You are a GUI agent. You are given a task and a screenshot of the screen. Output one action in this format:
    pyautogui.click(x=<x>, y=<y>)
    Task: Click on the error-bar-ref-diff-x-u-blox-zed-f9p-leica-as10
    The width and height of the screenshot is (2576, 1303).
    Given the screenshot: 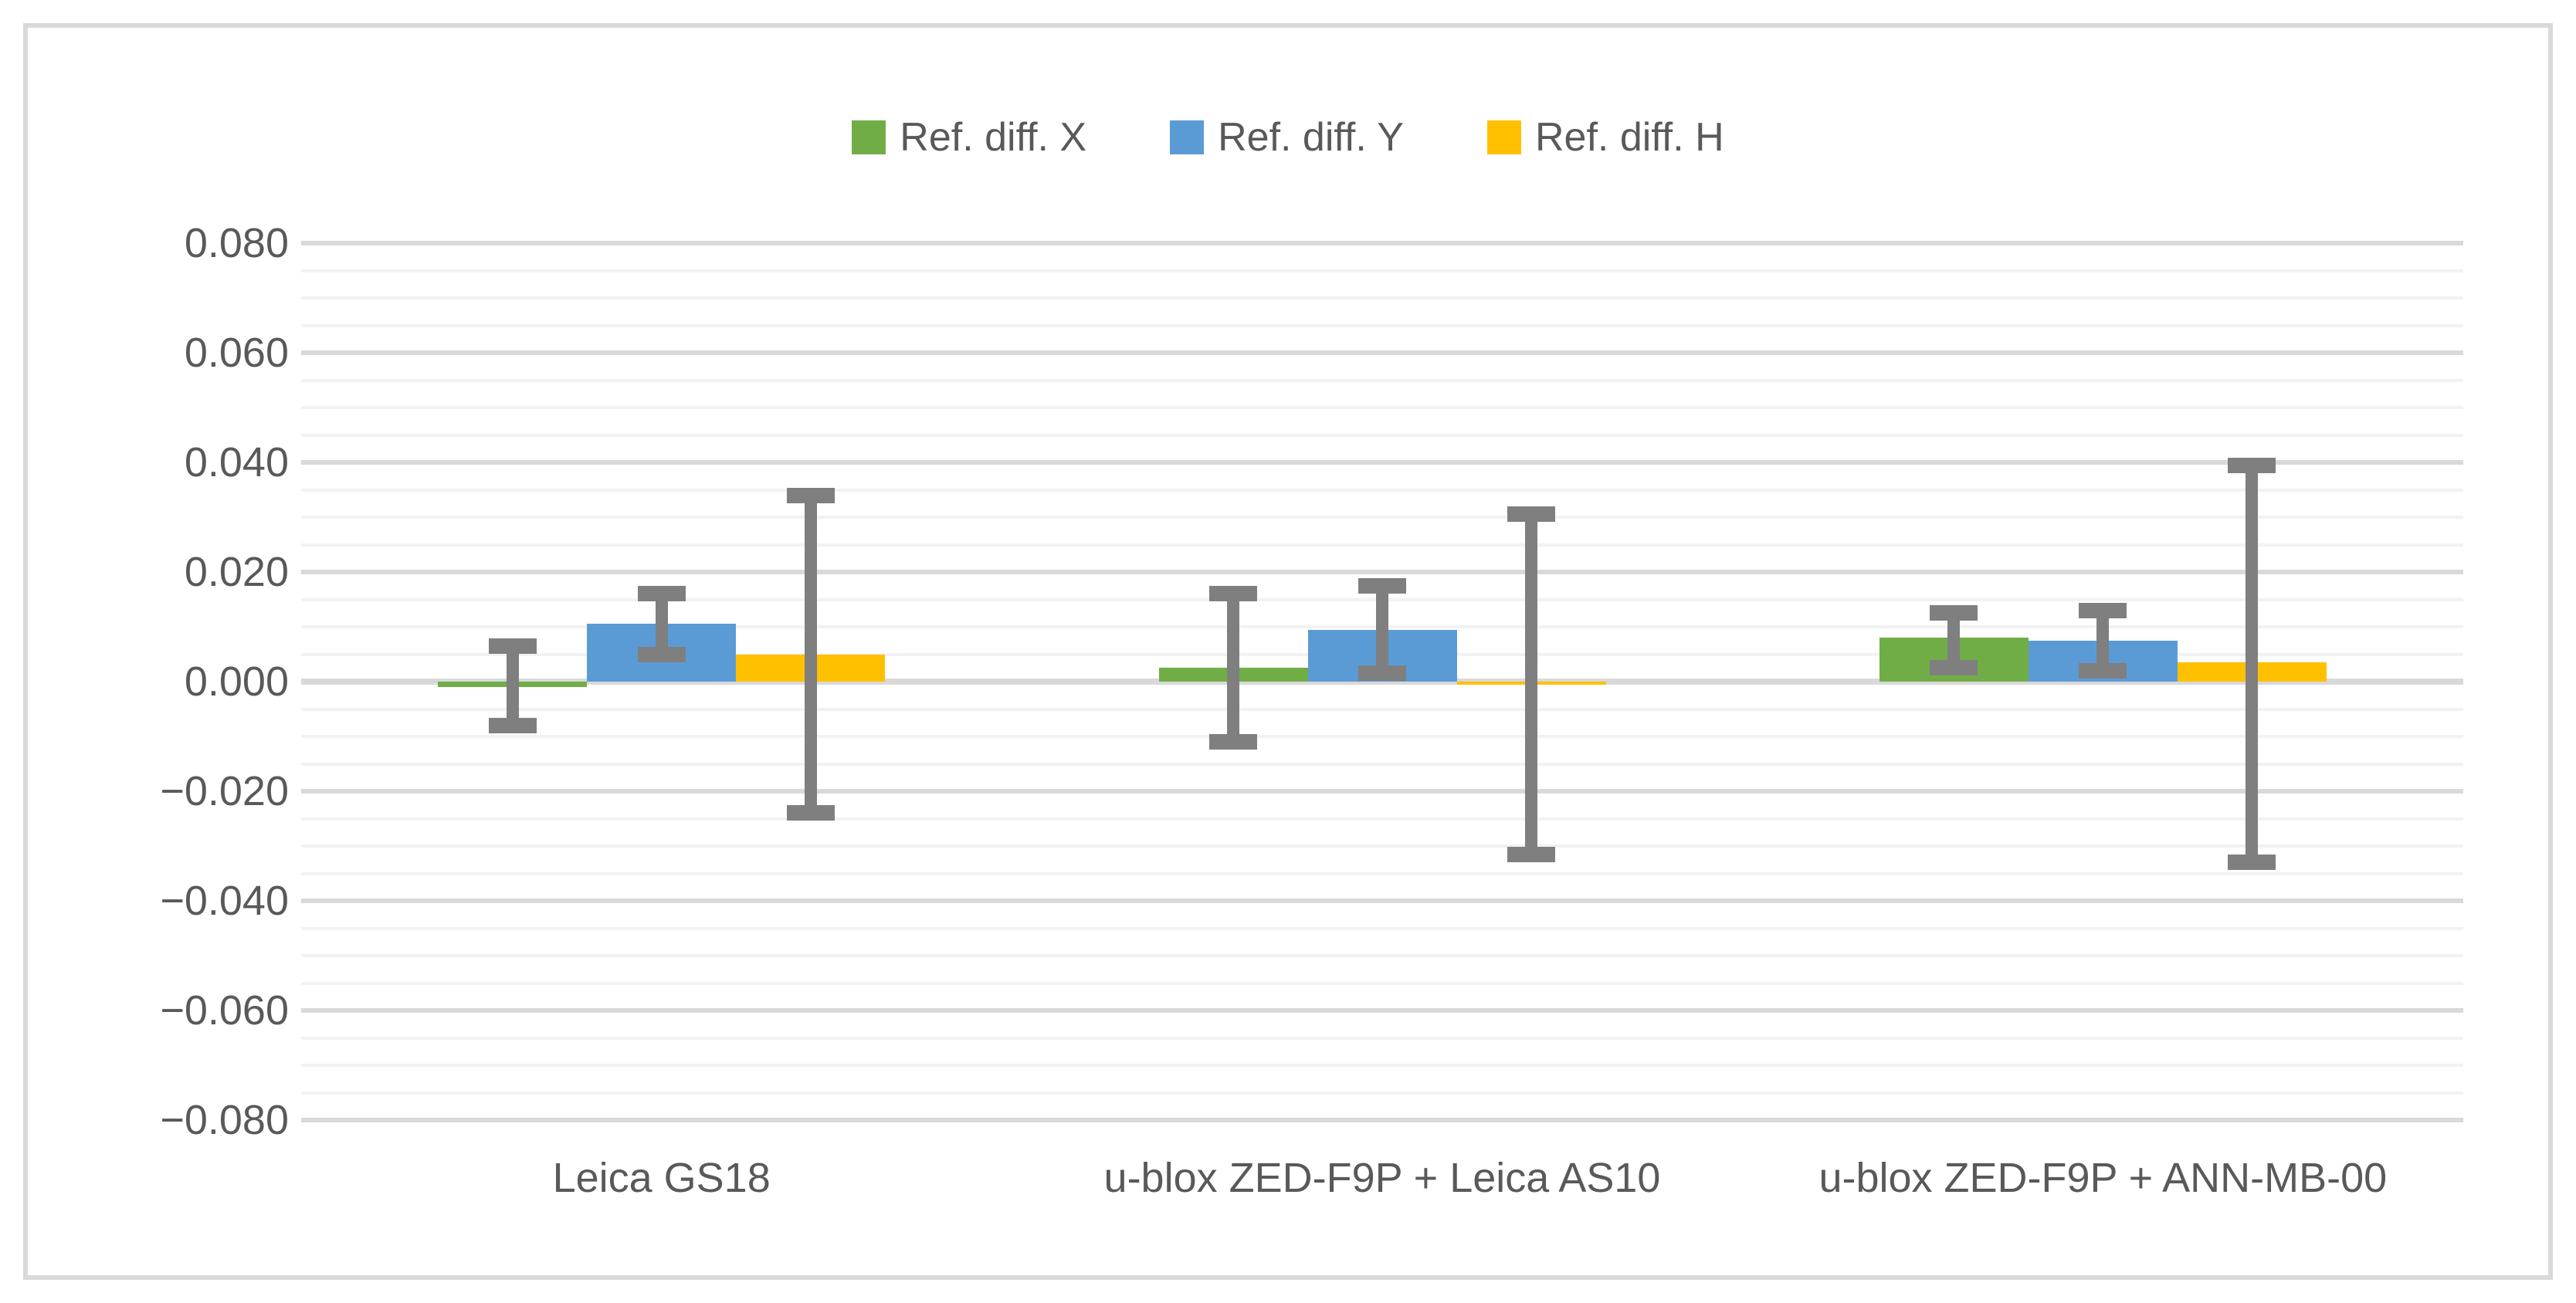 What is the action you would take?
    pyautogui.click(x=1233, y=668)
    